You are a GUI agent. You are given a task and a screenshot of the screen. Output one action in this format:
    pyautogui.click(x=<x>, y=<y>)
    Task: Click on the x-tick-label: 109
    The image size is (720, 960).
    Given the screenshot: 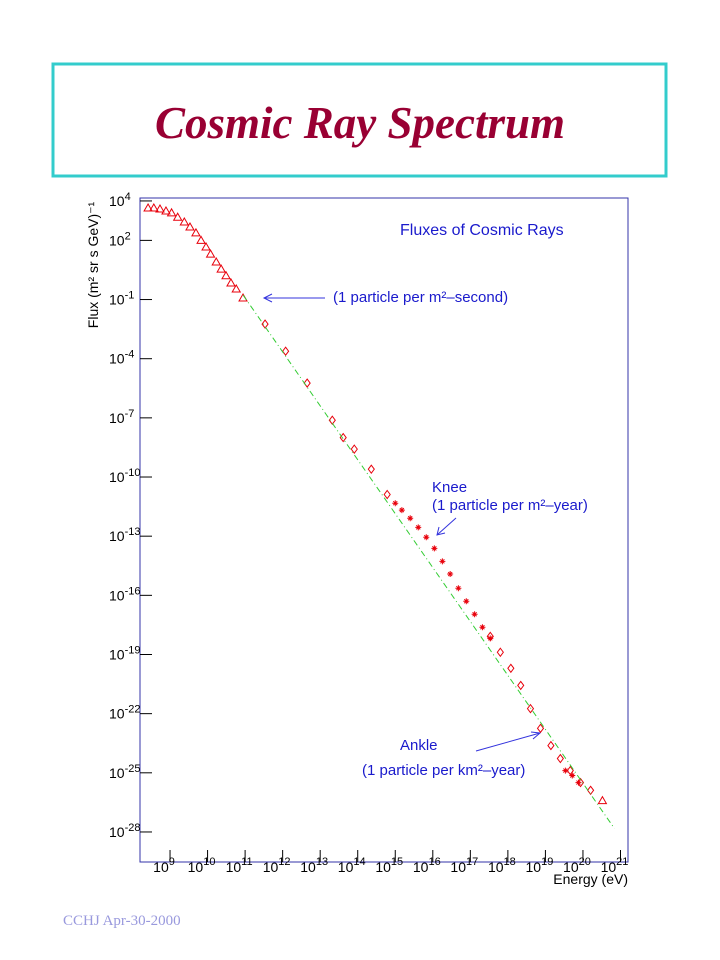 What is the action you would take?
    pyautogui.click(x=164, y=865)
    